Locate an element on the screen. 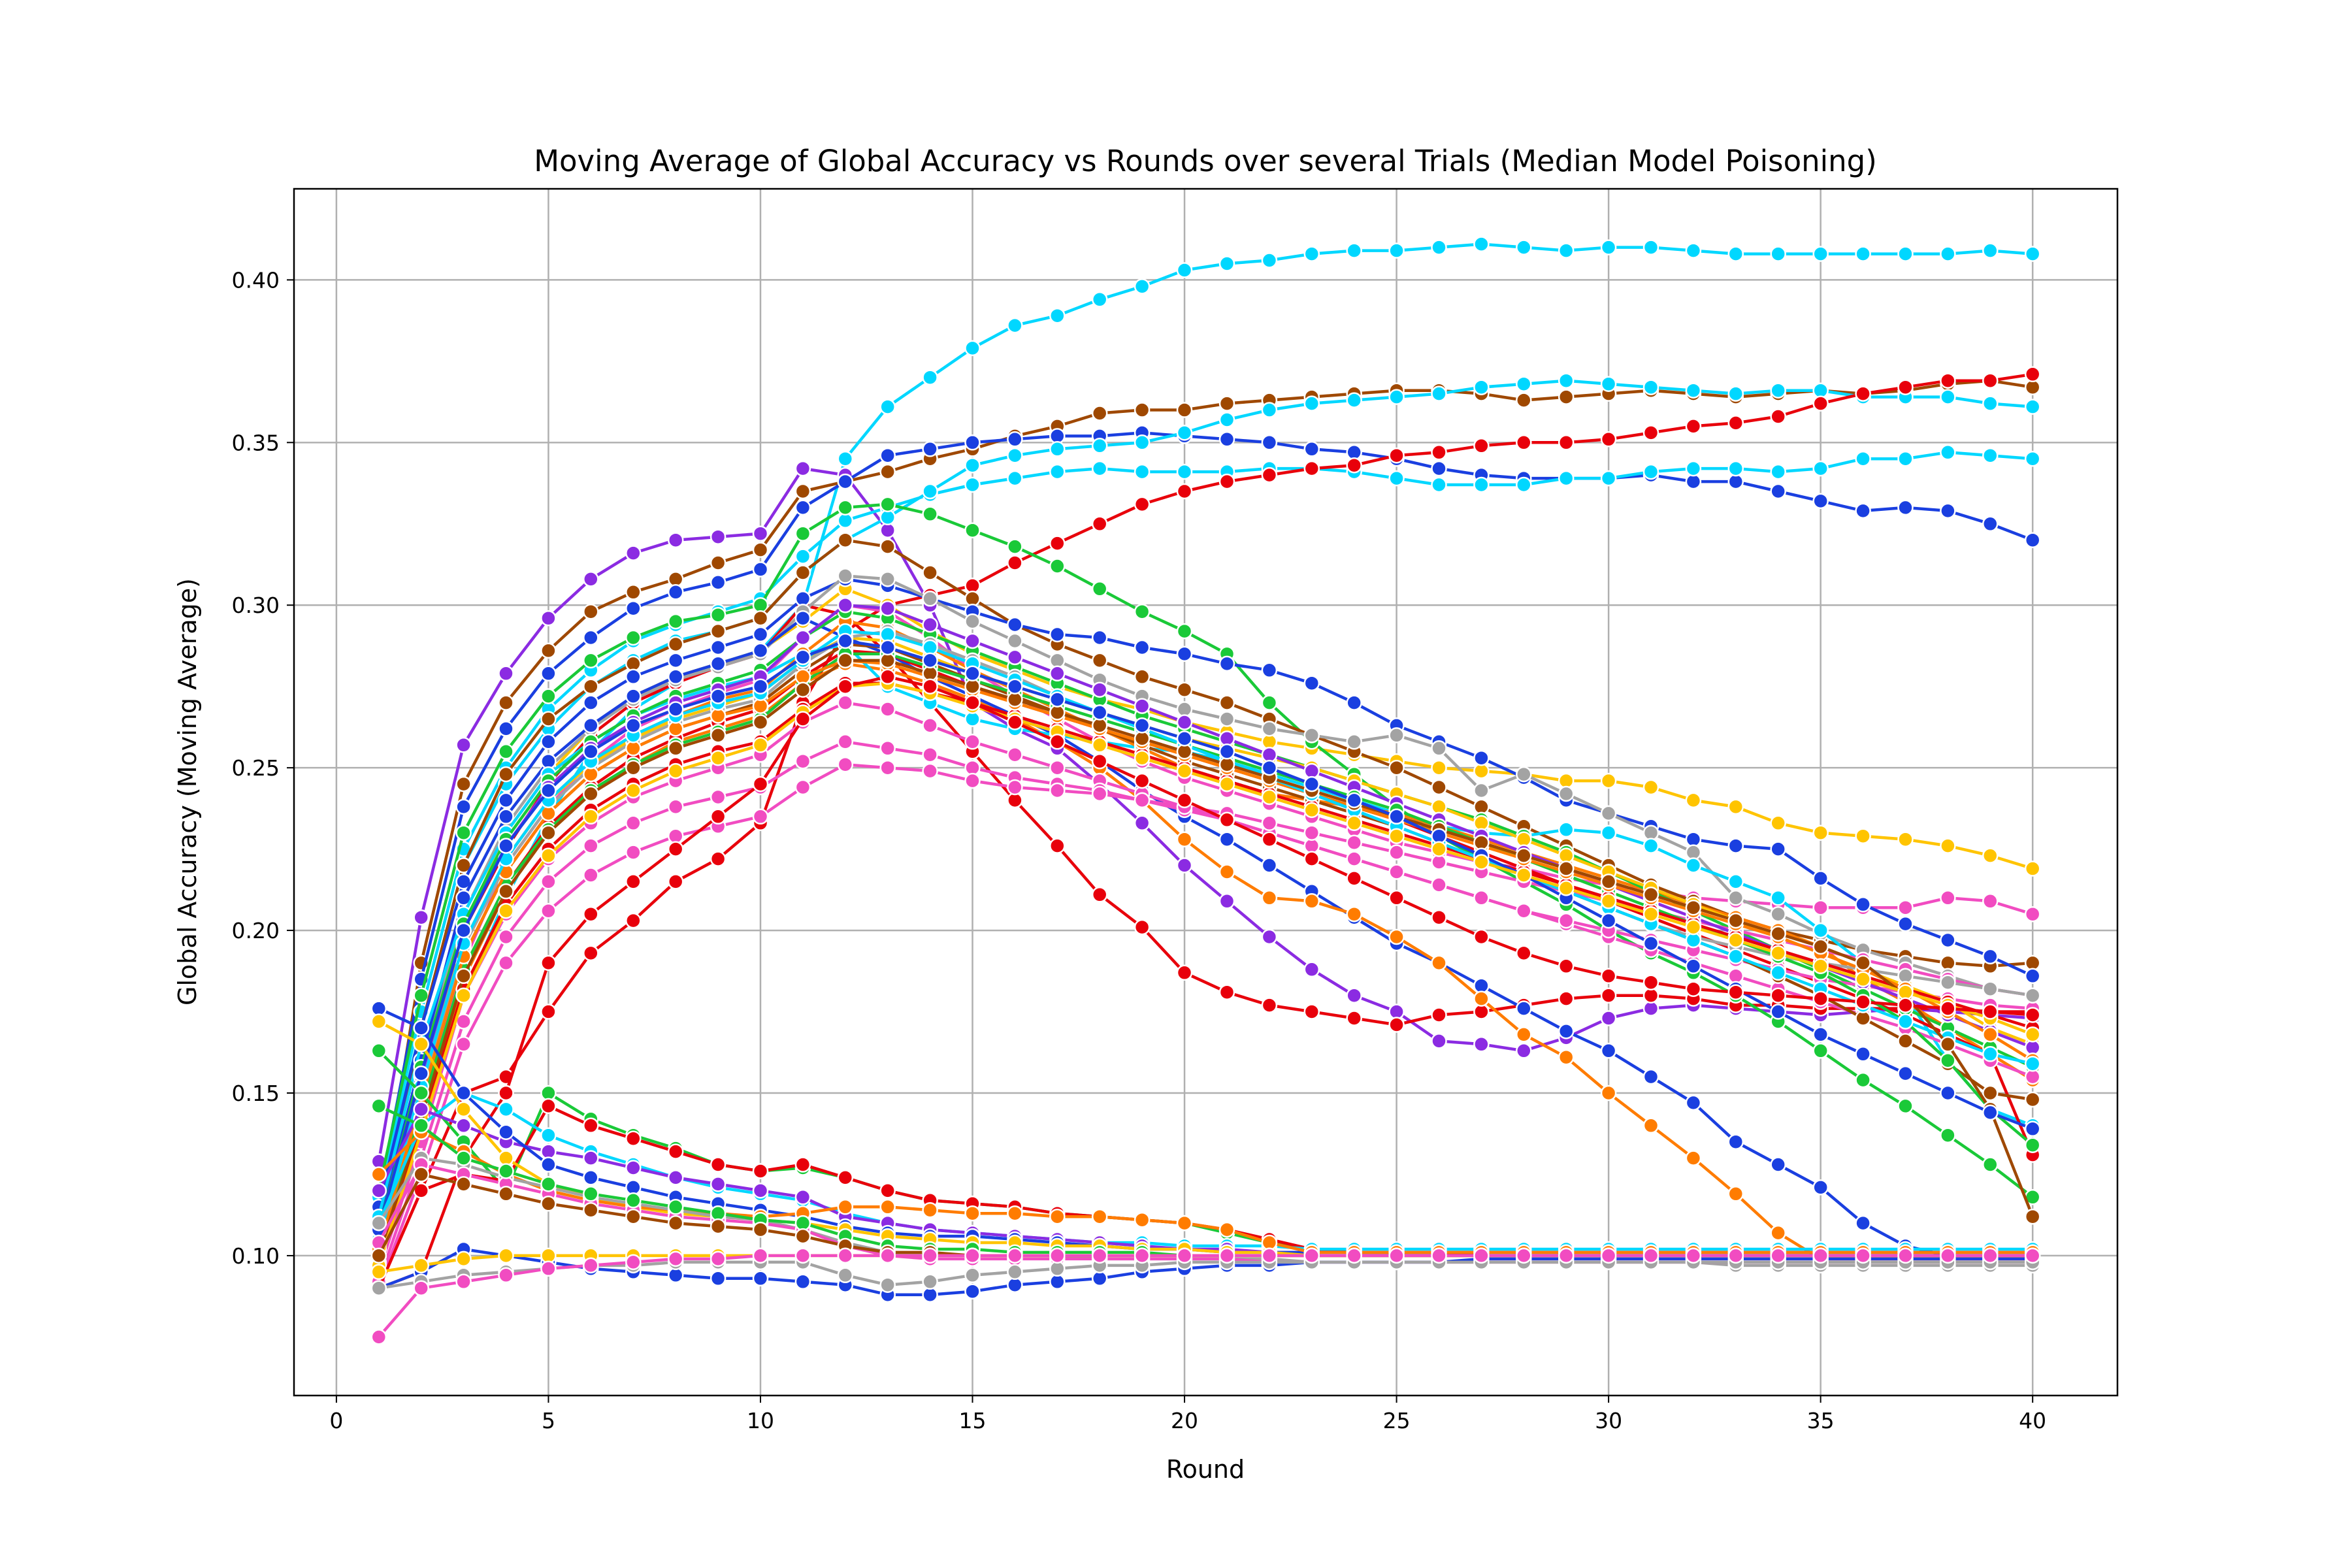 This screenshot has width=2352, height=1568. y-tick-label: 0.20 is located at coordinates (256, 930).